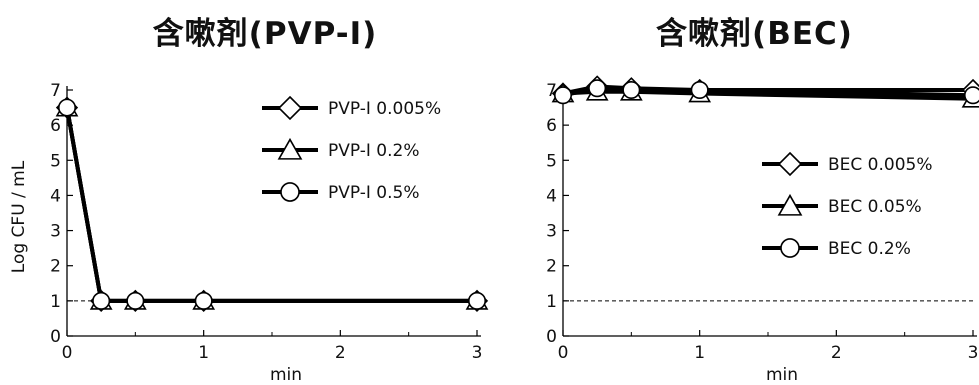 The width and height of the screenshot is (979, 385). Describe the element at coordinates (265, 34) in the screenshot. I see `chart-title: 含嗽剤(PVP-I)` at that location.